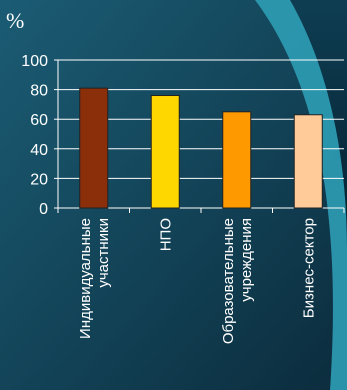 The image size is (347, 390). I want to click on category-label-line: участники, so click(103, 253).